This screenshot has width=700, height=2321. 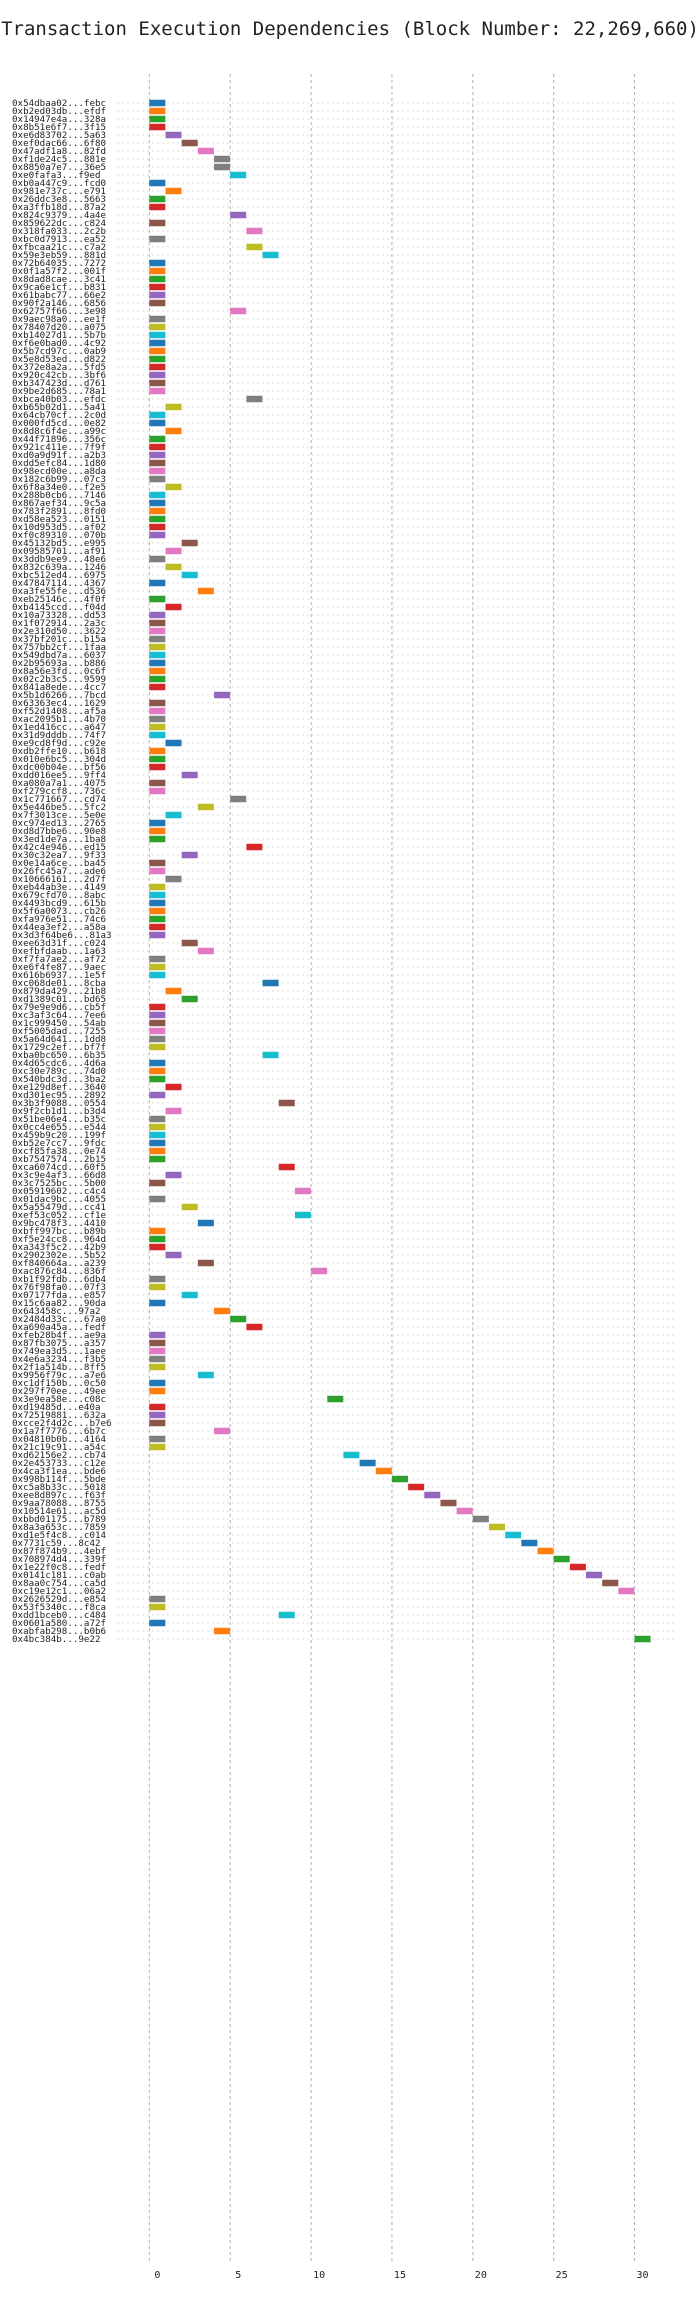 What do you see at coordinates (56, 1311) in the screenshot?
I see `y-tick-label: 0x643458c...97a2` at bounding box center [56, 1311].